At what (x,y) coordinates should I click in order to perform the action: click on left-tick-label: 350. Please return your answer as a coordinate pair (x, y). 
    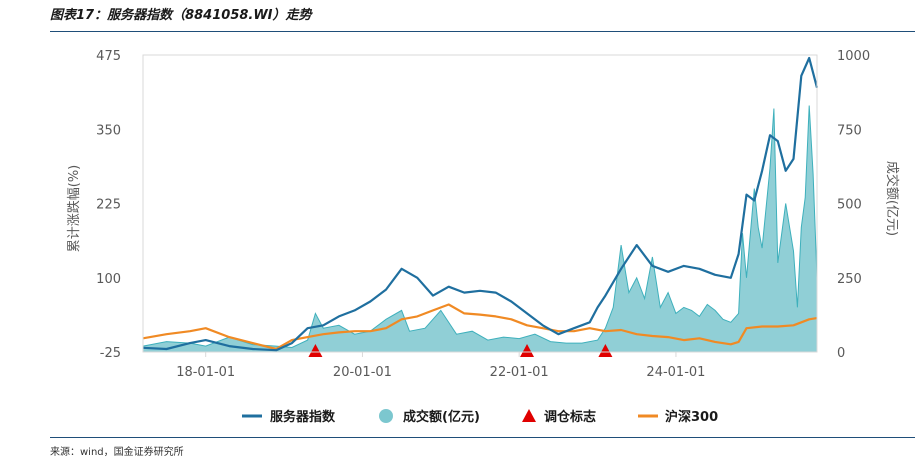
    Looking at the image, I should click on (108, 130).